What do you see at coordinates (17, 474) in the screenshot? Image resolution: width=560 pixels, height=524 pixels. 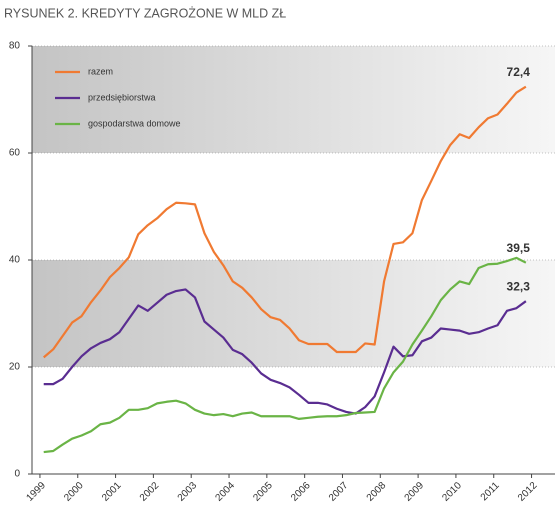 I see `y-tick-label: 0` at bounding box center [17, 474].